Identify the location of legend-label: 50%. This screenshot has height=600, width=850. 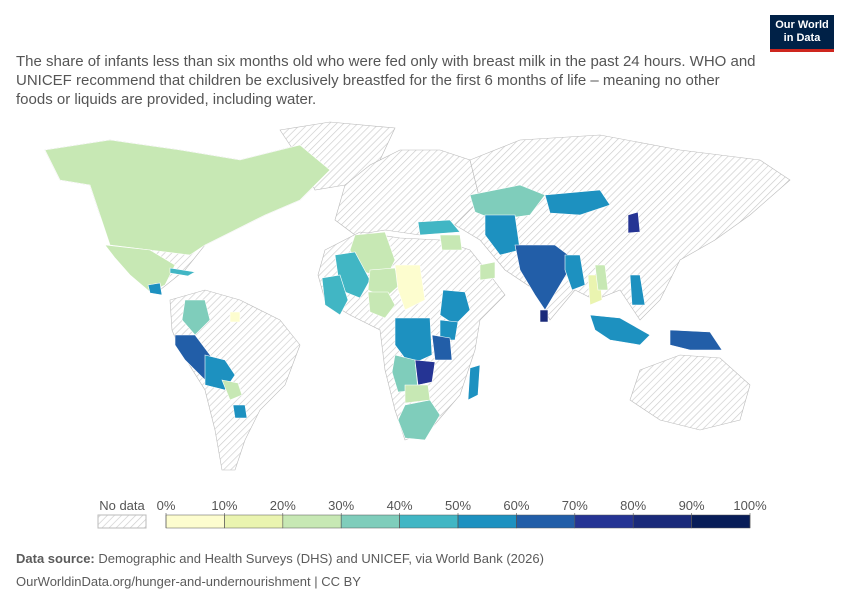
(458, 505).